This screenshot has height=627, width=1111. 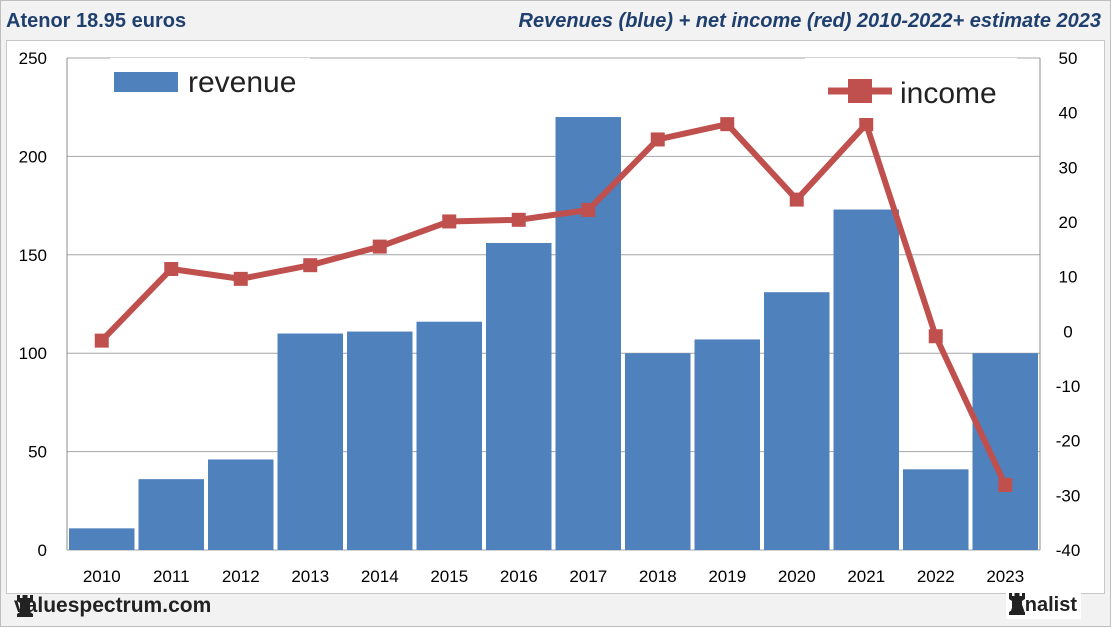 What do you see at coordinates (1005, 576) in the screenshot?
I see `x-tick-label: 2023` at bounding box center [1005, 576].